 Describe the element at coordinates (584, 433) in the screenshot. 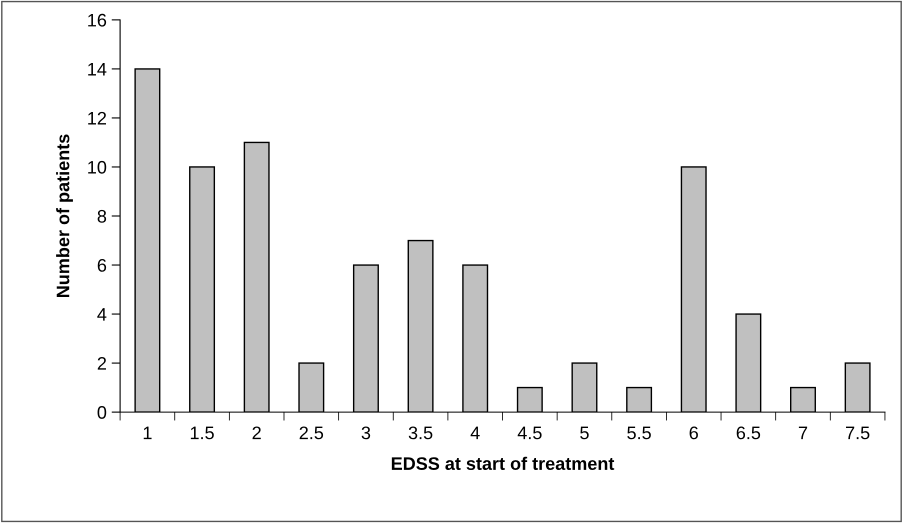

I see `x-tick-label: 5` at that location.